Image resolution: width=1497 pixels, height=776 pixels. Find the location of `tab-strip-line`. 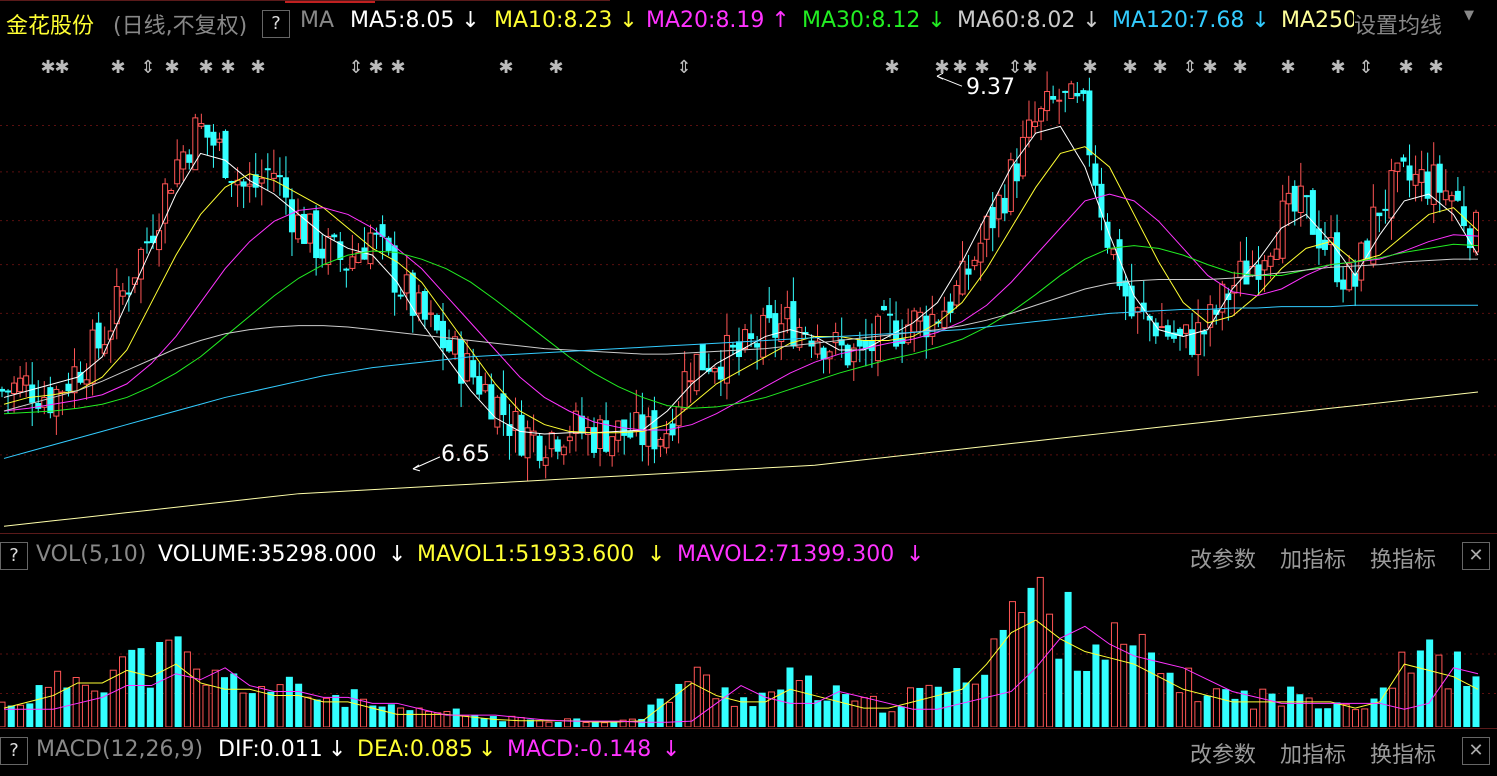

tab-strip-line is located at coordinates (305, 0).